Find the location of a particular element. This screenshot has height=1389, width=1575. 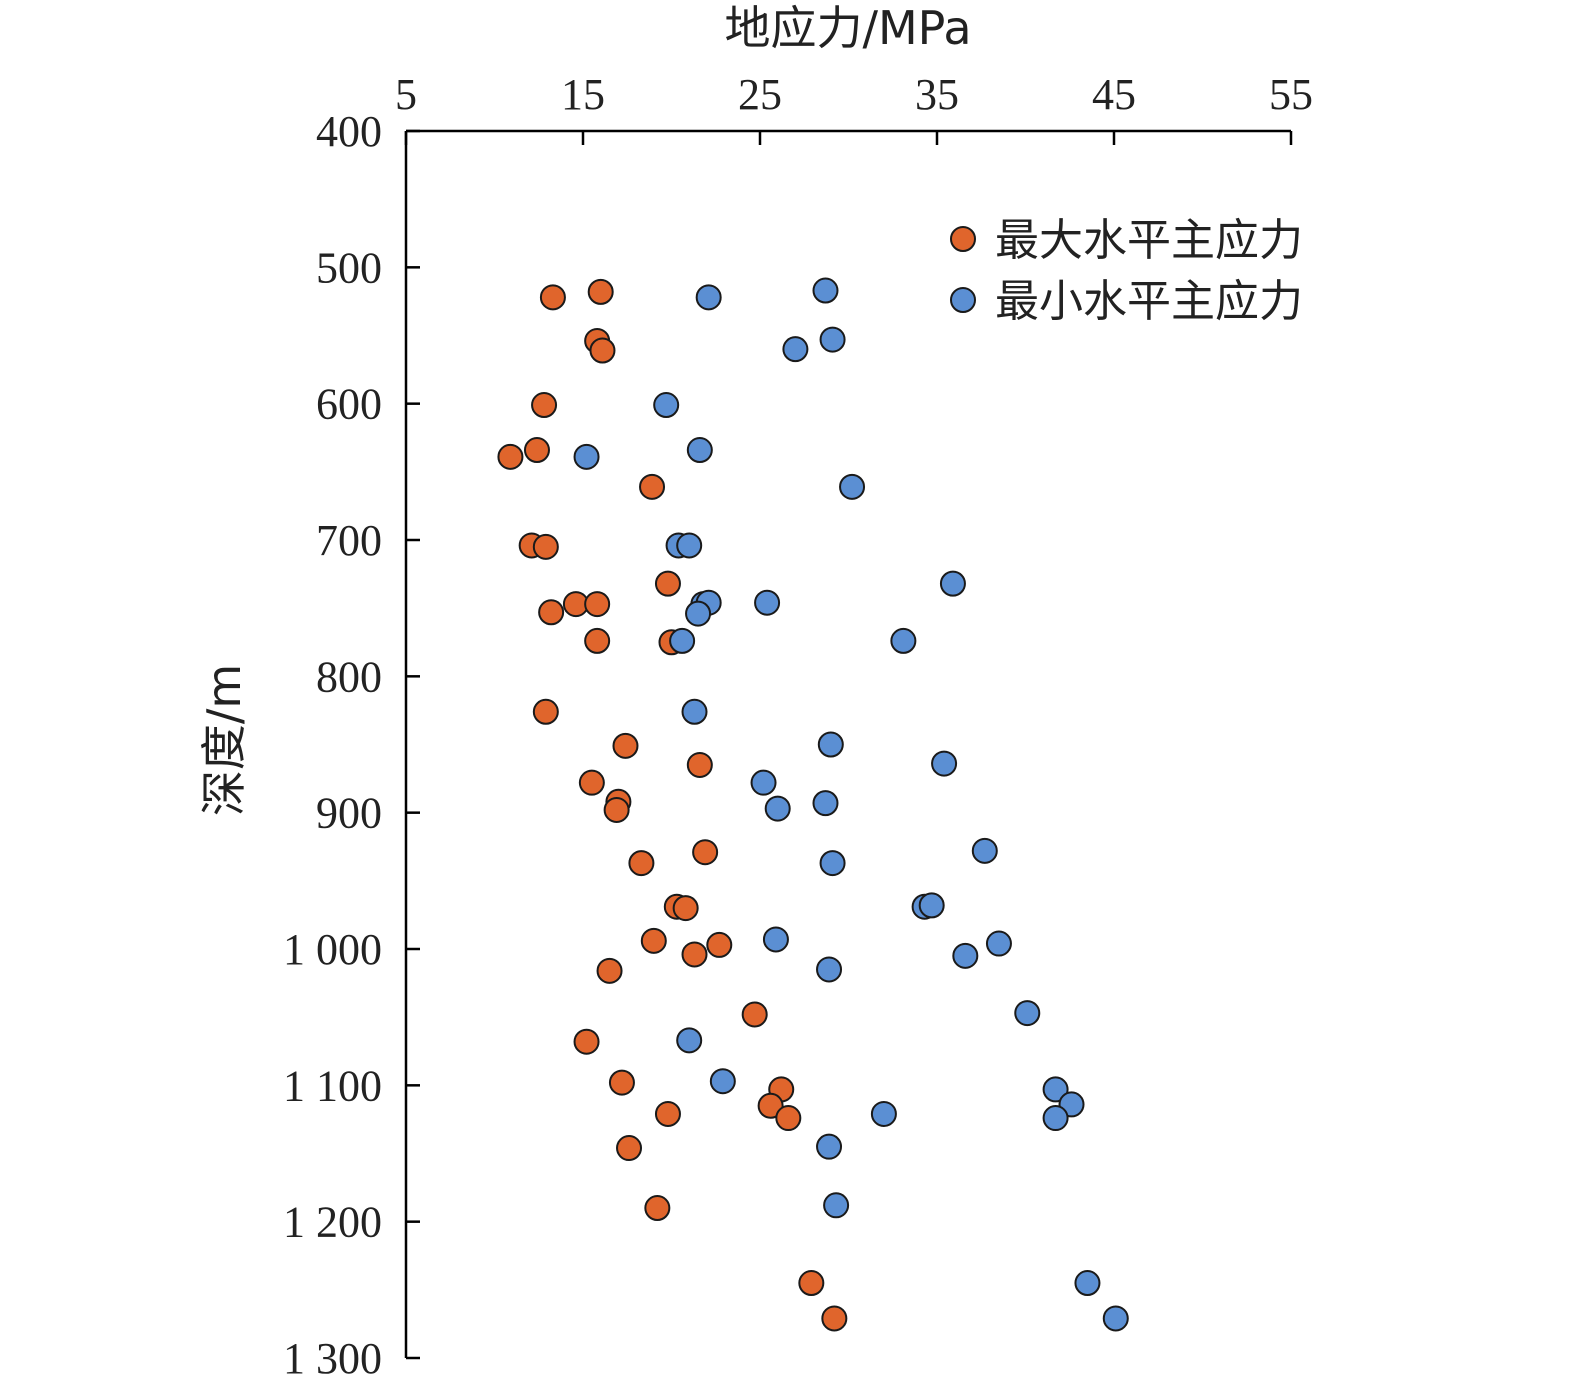

legend-item-max: 最大水平主应力 is located at coordinates (1126, 240).